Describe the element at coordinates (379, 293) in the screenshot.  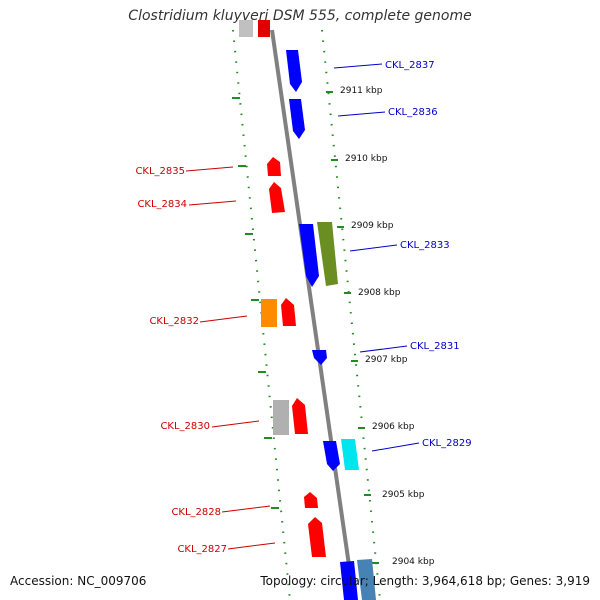
I see `kbp-label: 2908 kbp` at that location.